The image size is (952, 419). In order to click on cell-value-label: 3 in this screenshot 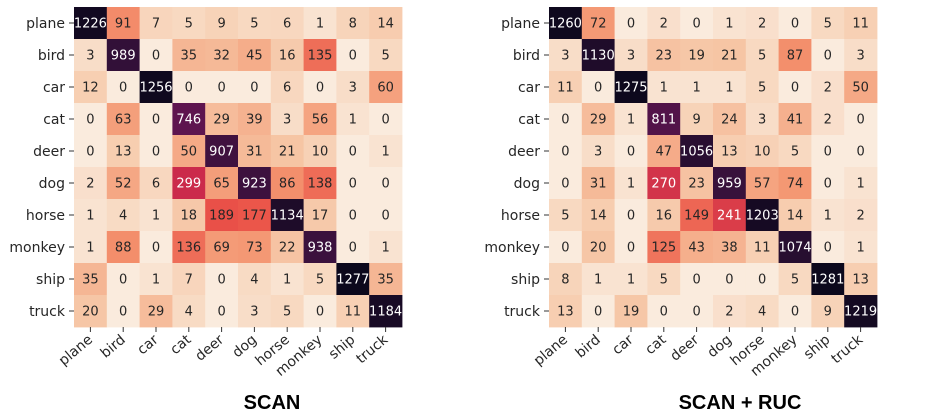, I will do `click(254, 312)`.